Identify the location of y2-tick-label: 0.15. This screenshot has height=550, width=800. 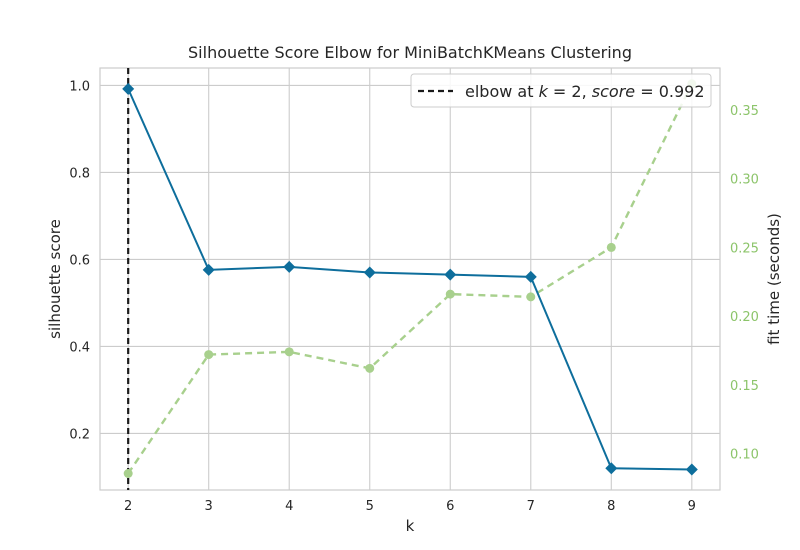
(744, 386).